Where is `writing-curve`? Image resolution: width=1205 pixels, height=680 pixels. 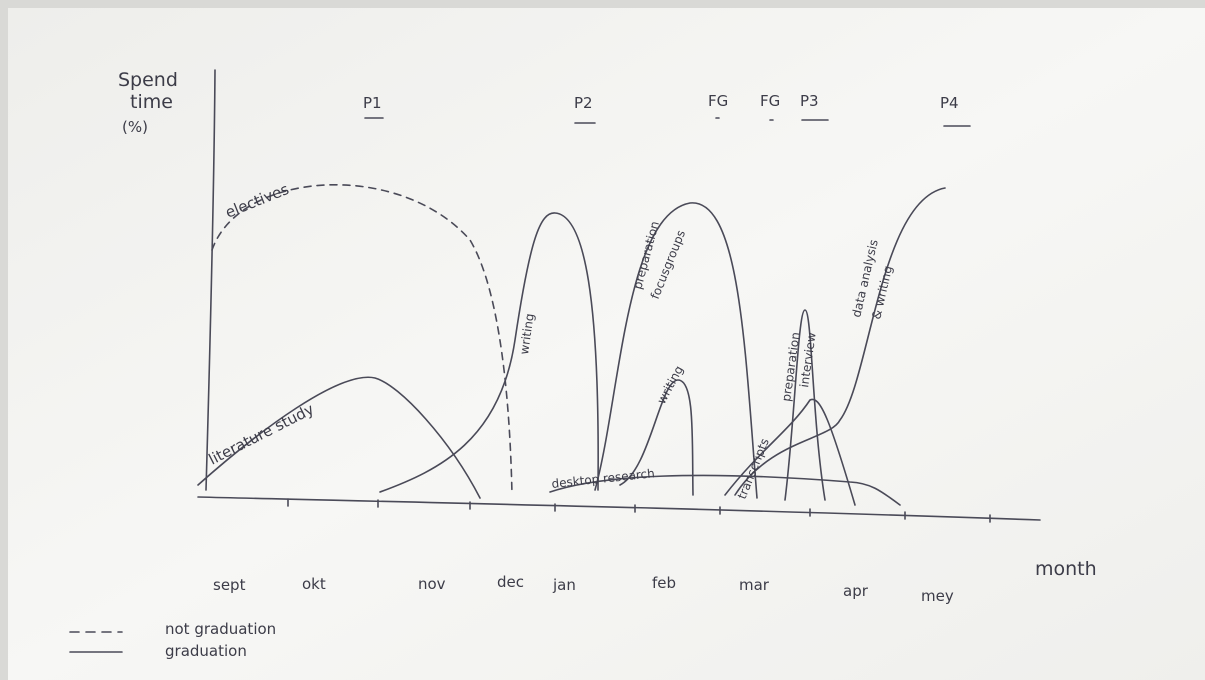 writing-curve is located at coordinates (489, 352).